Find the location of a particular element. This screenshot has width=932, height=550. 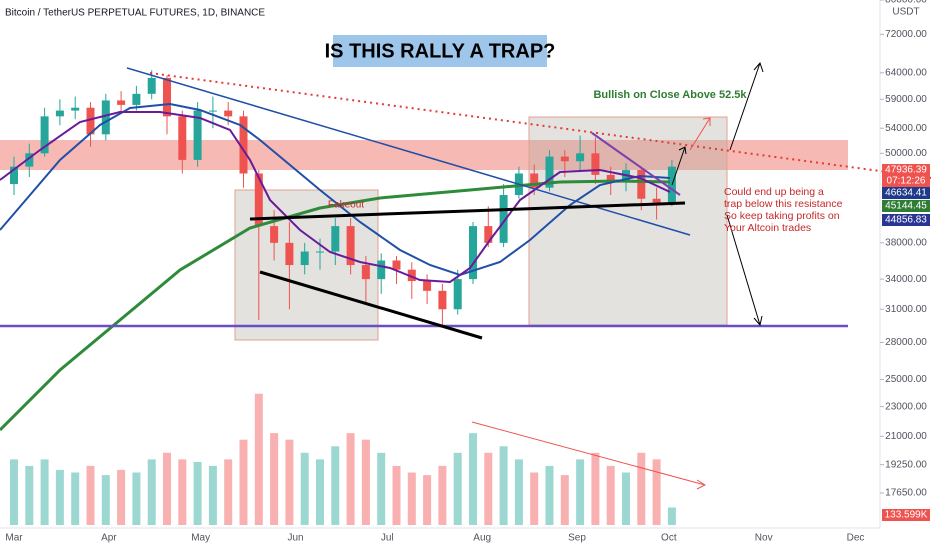

y-tick-label: 72000.00 is located at coordinates (906, 34).